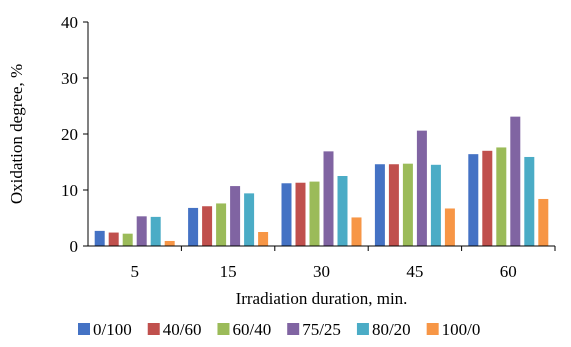 The width and height of the screenshot is (571, 347). I want to click on x-tick-label: 45, so click(414, 271).